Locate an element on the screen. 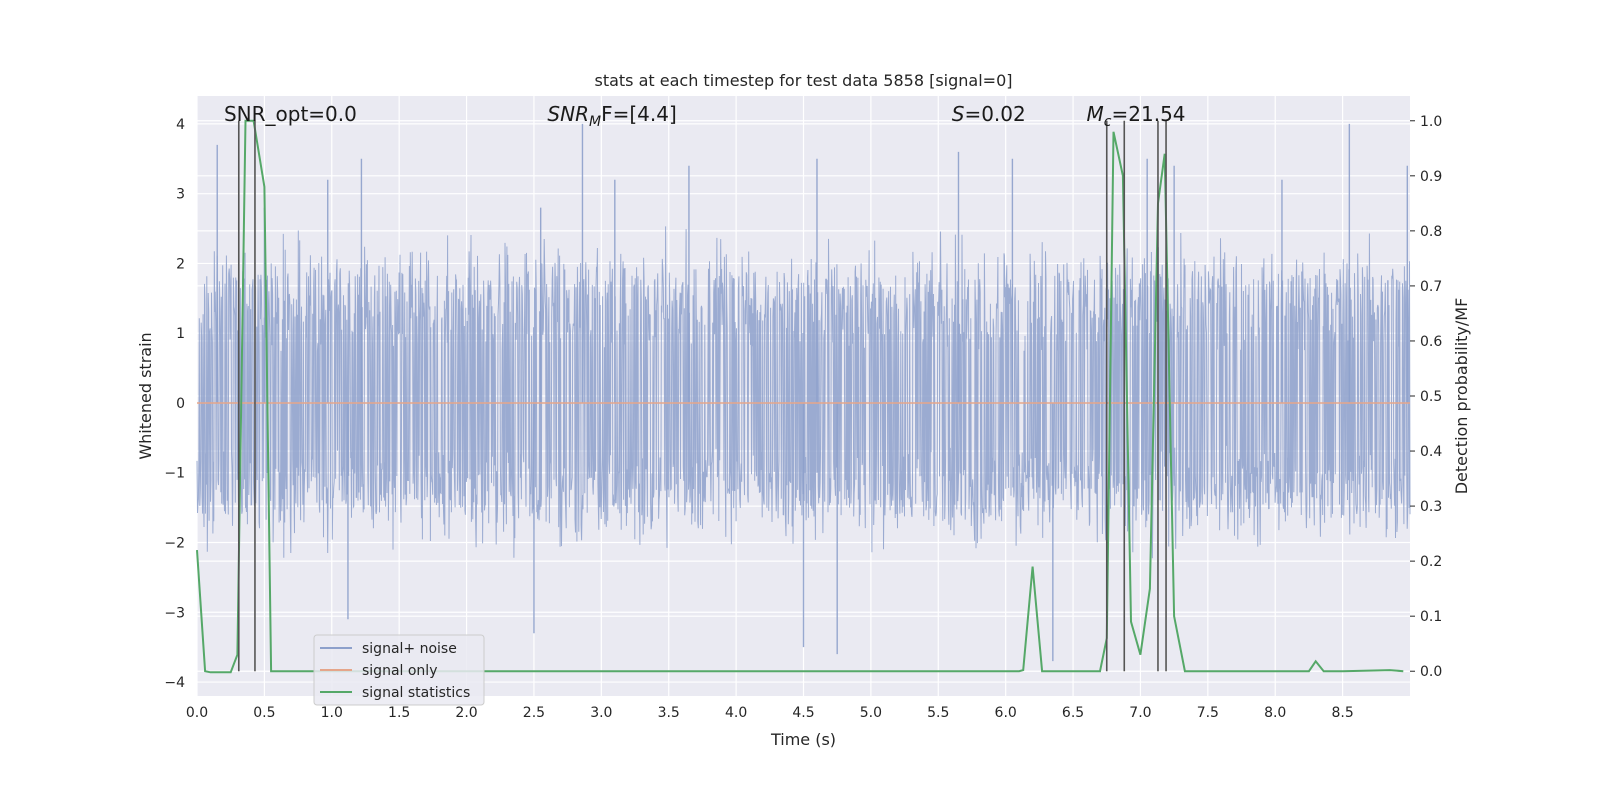 Image resolution: width=1600 pixels, height=800 pixels. x-tick-label: 8.5 is located at coordinates (1342, 713).